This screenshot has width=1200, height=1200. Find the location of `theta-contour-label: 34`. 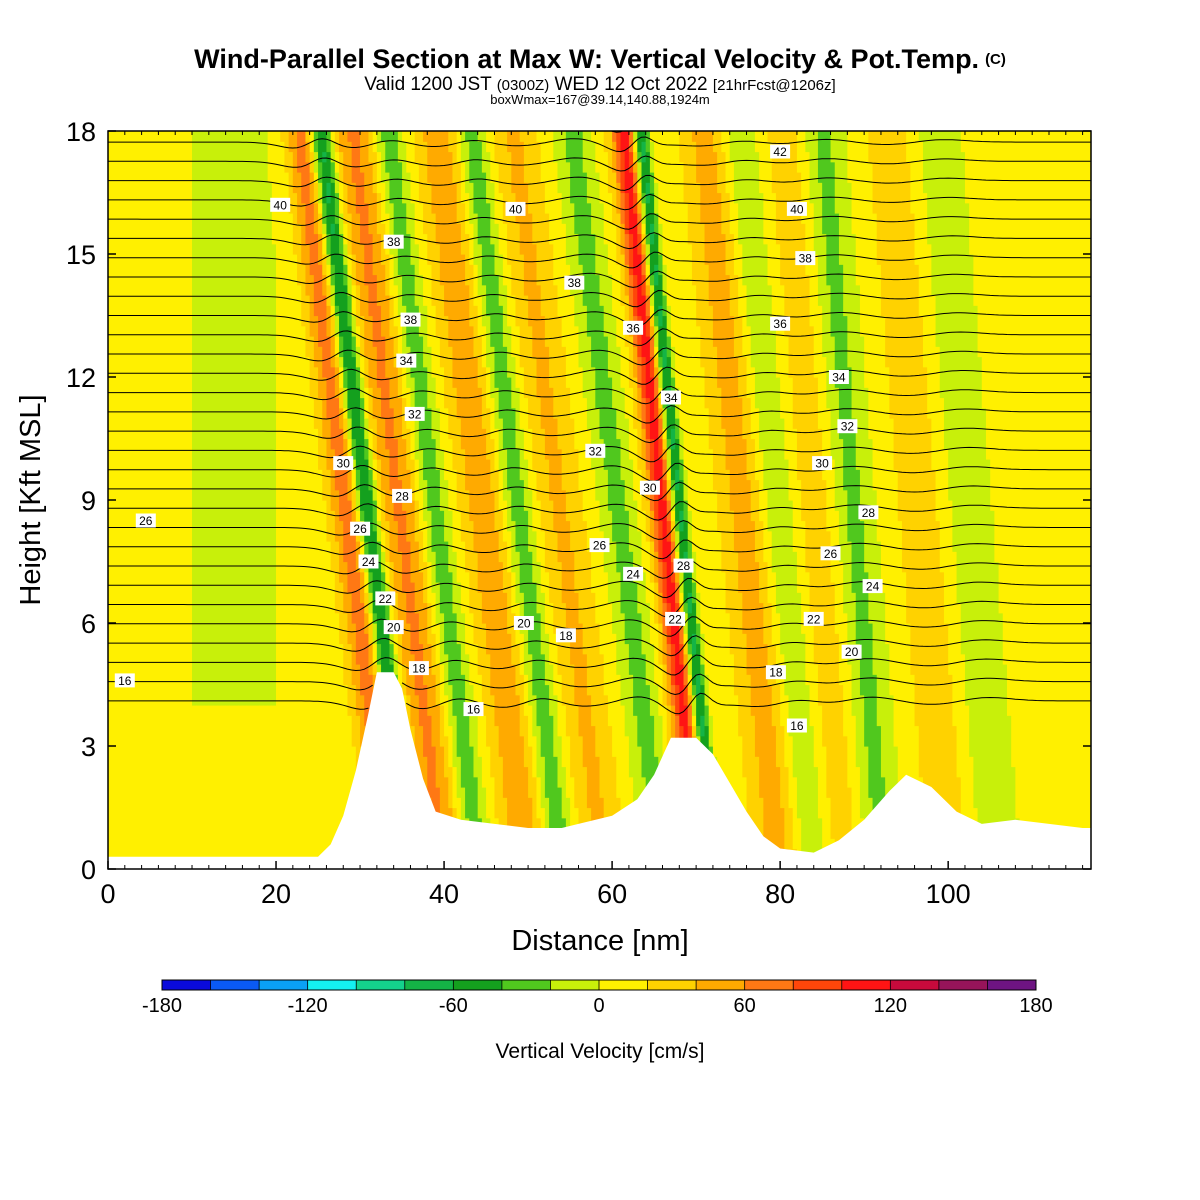

theta-contour-label: 34 is located at coordinates (838, 377).